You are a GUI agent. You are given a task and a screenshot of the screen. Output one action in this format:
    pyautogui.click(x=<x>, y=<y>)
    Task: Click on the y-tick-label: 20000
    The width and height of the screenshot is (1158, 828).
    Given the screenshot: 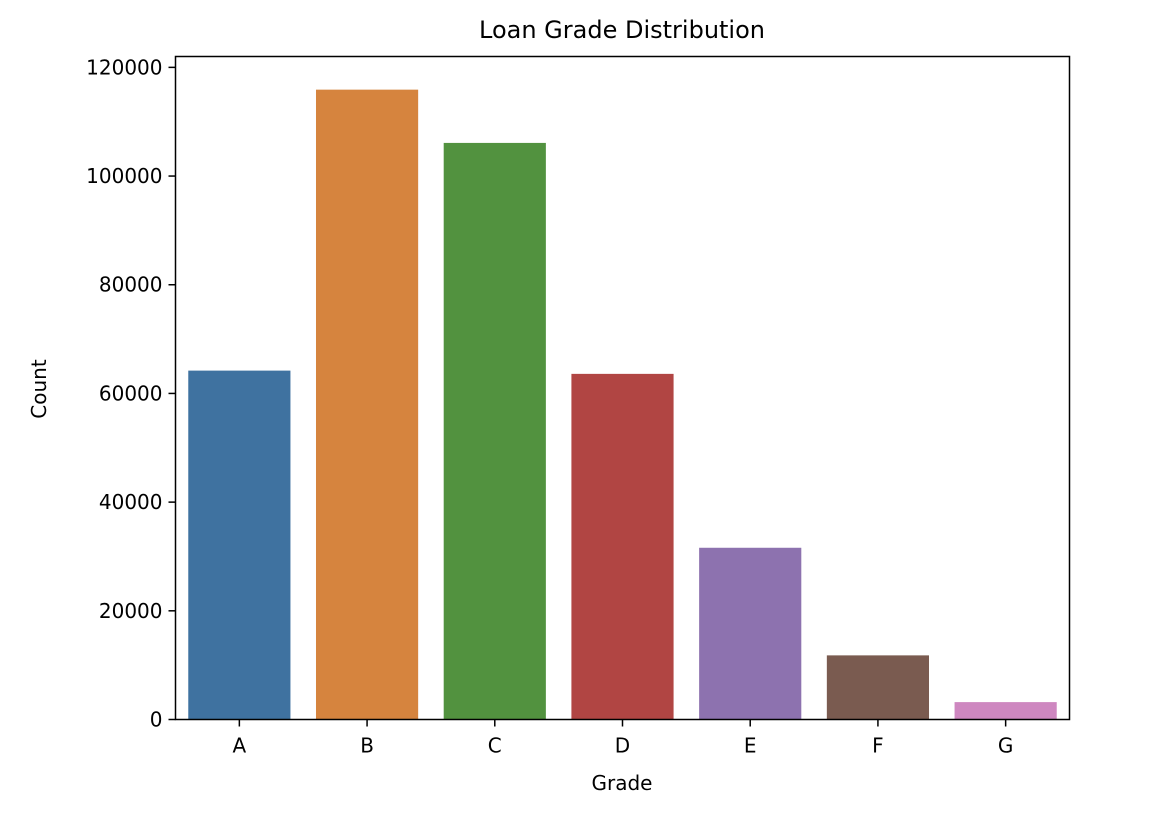 What is the action you would take?
    pyautogui.click(x=131, y=611)
    